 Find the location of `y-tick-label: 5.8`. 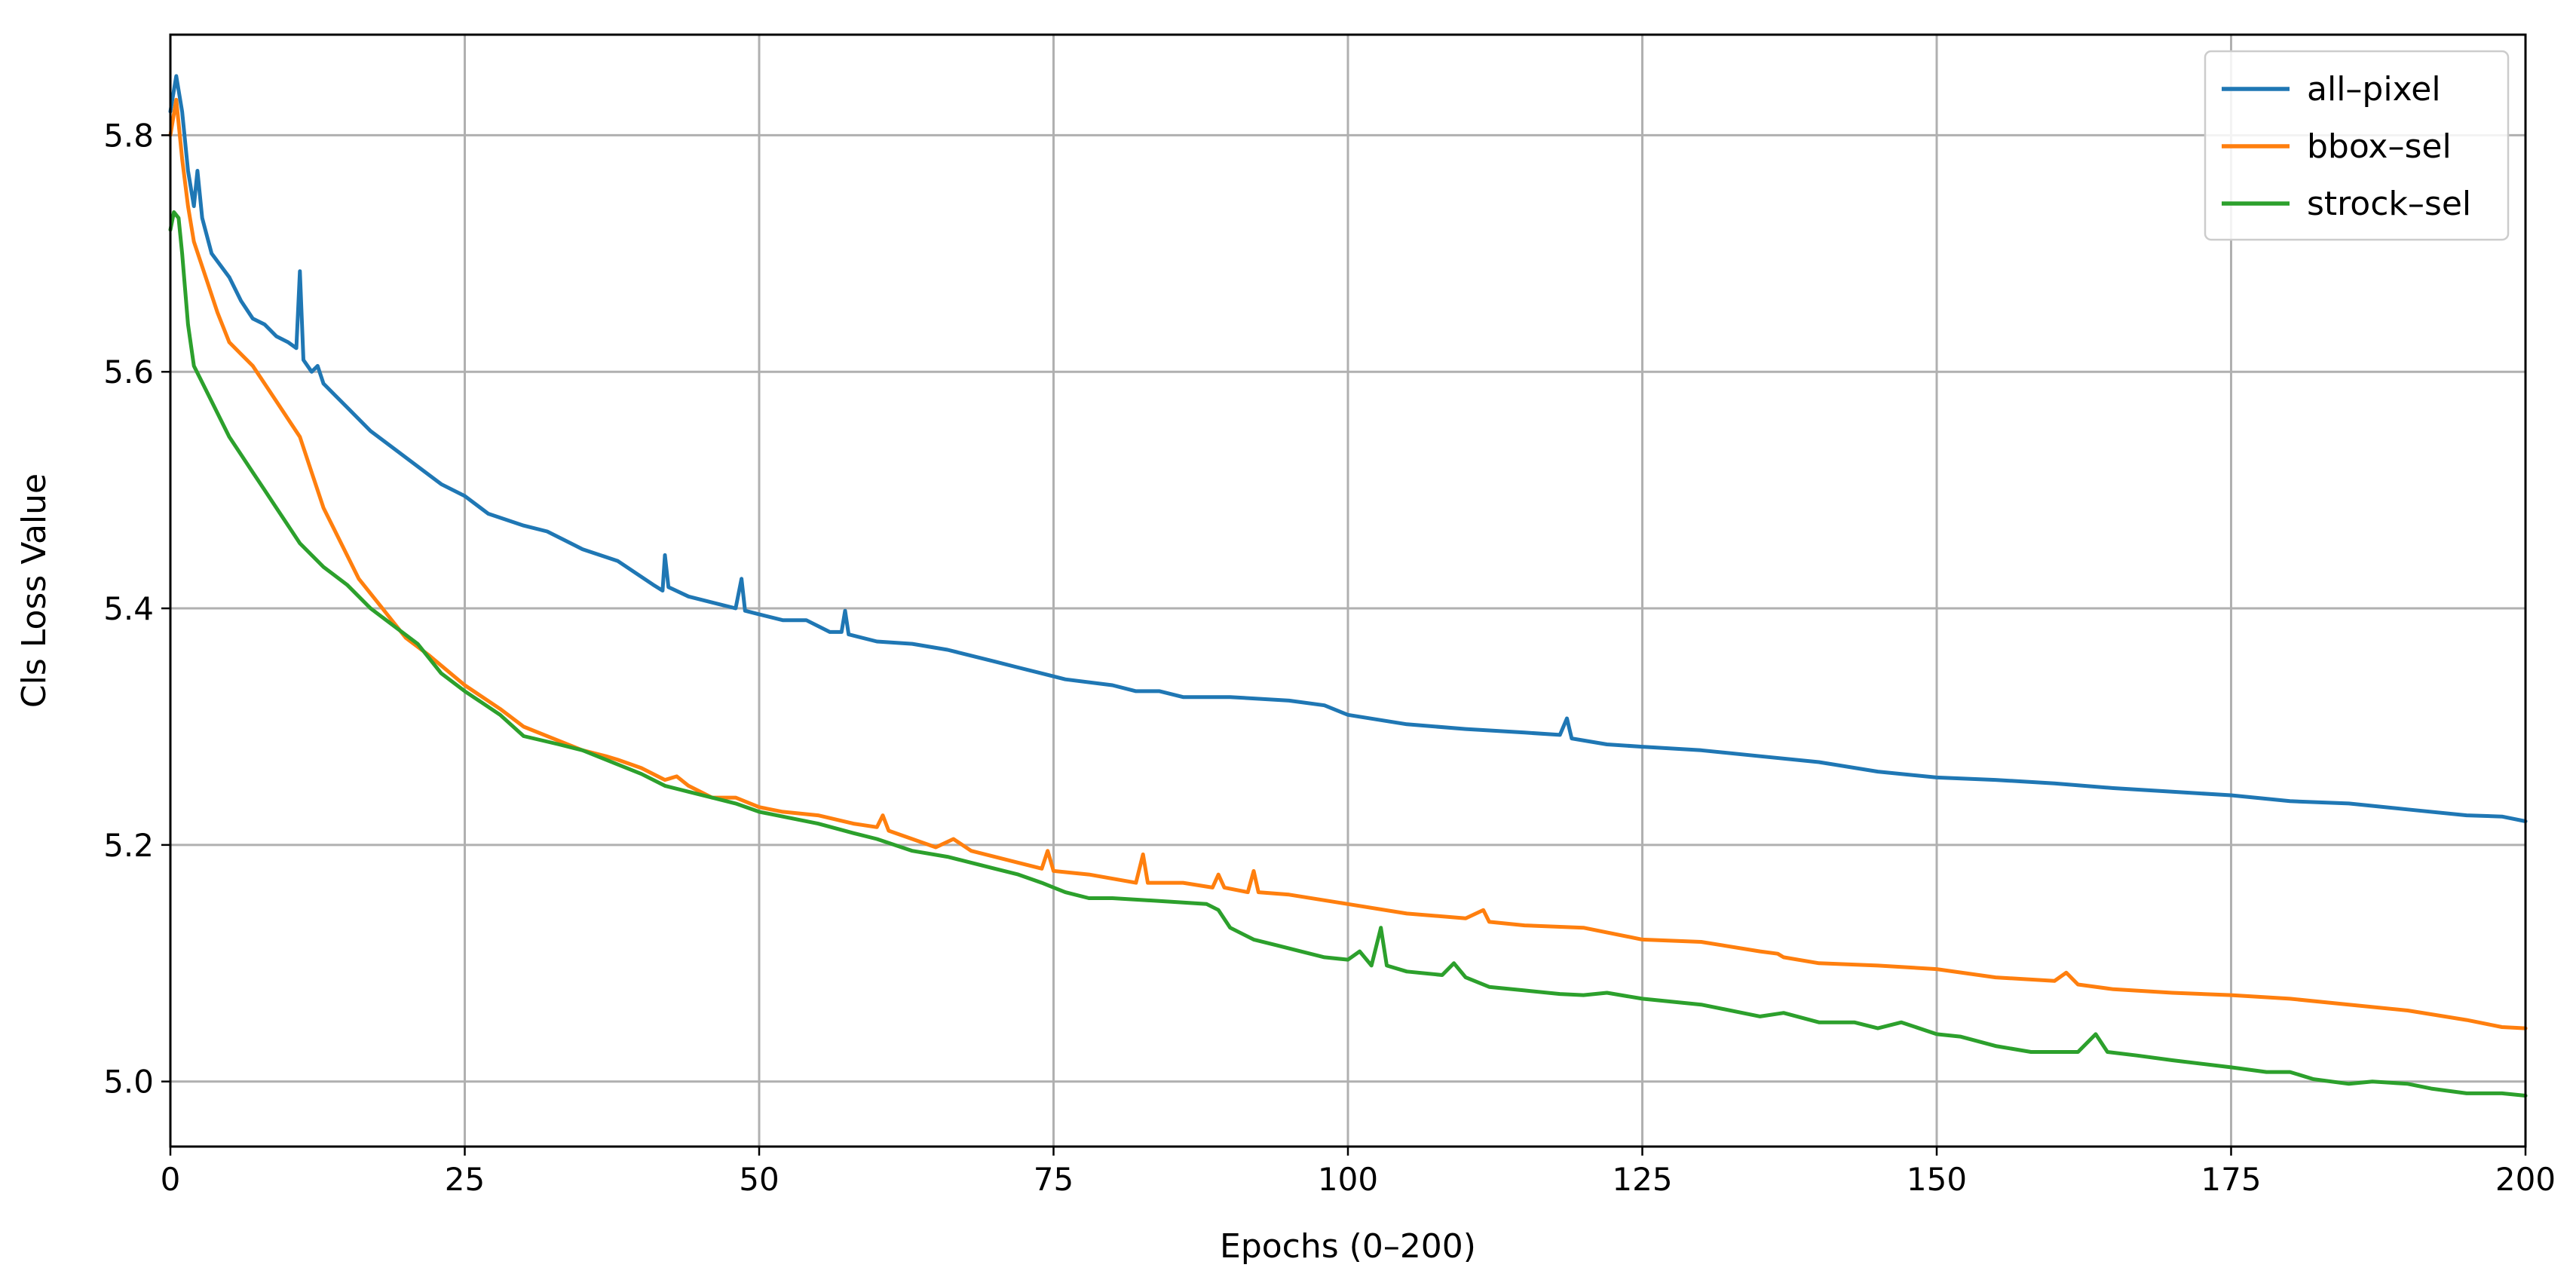

y-tick-label: 5.8 is located at coordinates (128, 135).